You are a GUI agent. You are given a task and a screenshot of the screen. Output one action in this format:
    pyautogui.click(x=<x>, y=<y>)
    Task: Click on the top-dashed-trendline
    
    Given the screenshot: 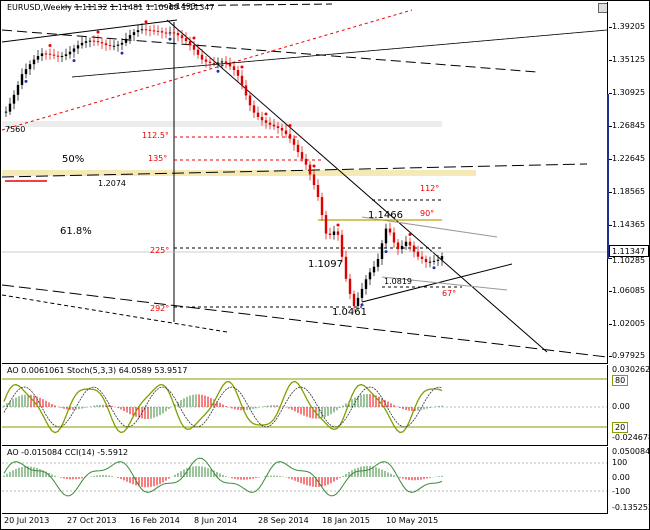 What is the action you would take?
    pyautogui.click(x=197, y=5)
    